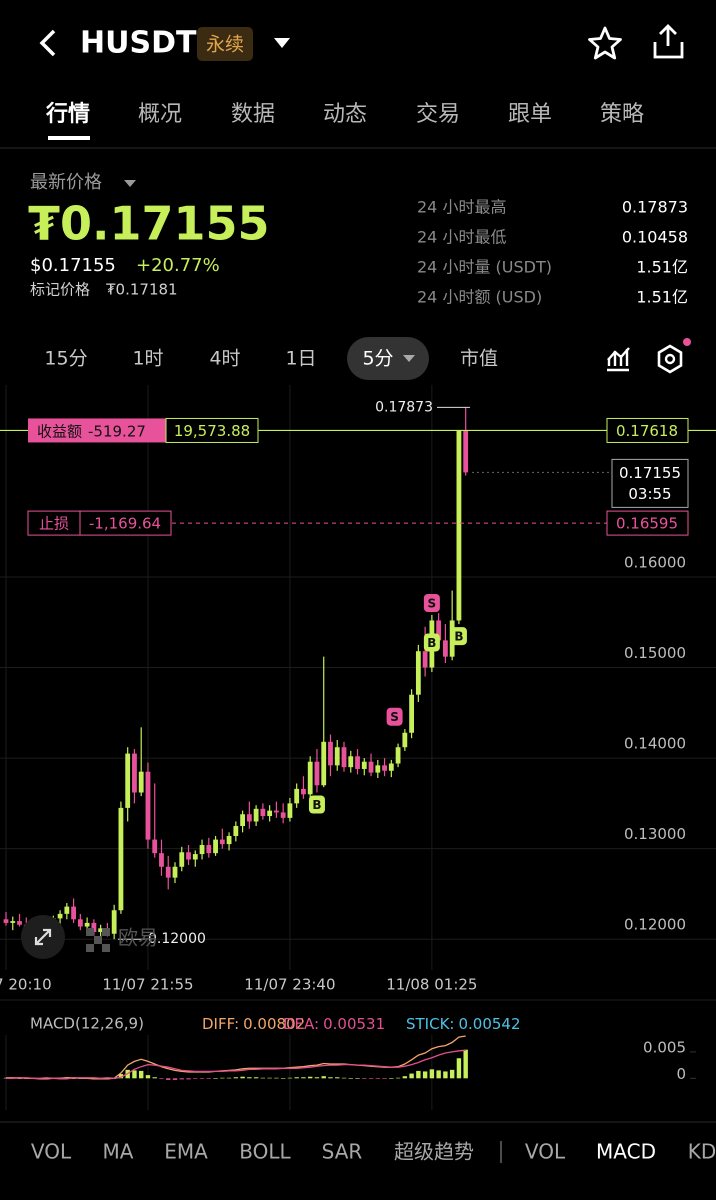 The width and height of the screenshot is (716, 1200). What do you see at coordinates (149, 224) in the screenshot?
I see `last-price: ₮0.17155` at bounding box center [149, 224].